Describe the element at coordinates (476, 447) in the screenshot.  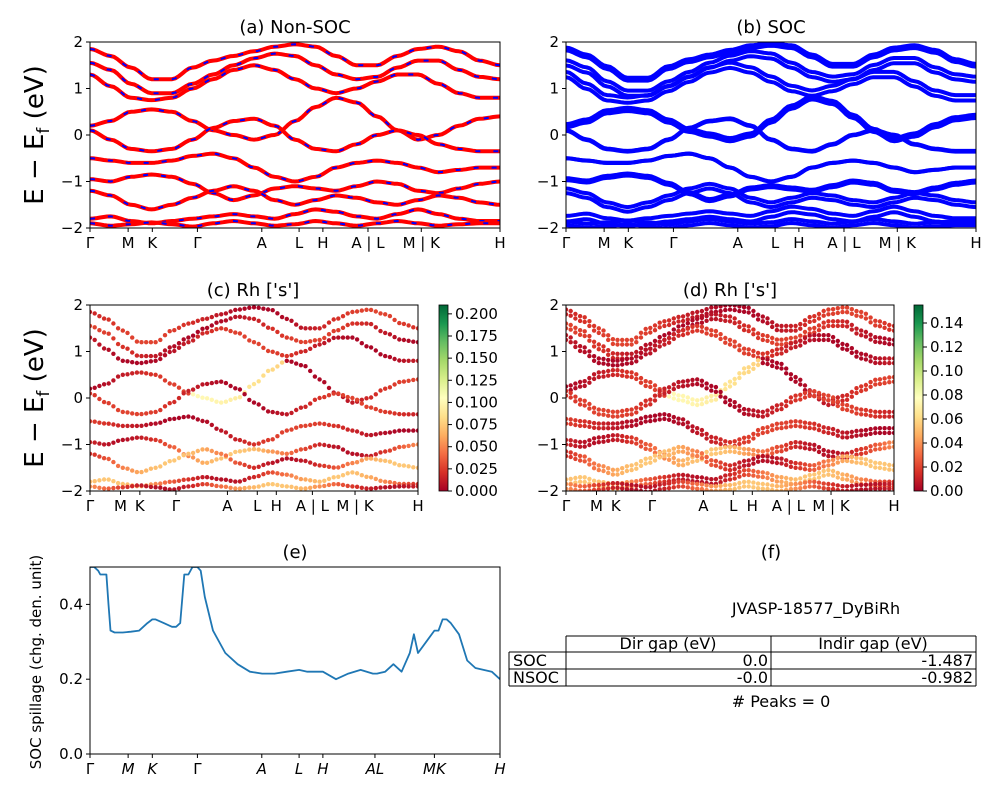
I see `colorbar-tick-label: 0.050` at that location.